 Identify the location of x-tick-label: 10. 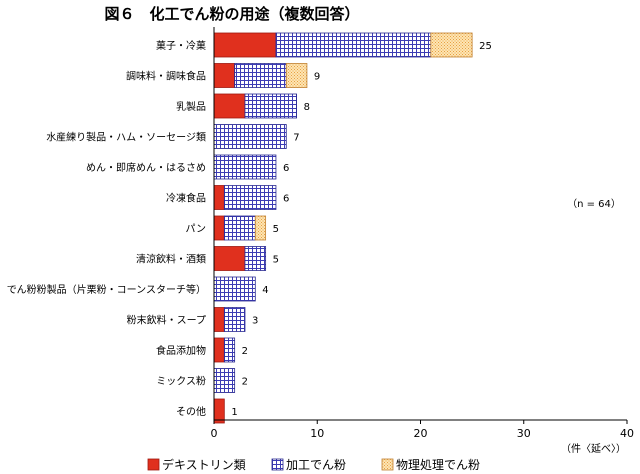
(317, 433).